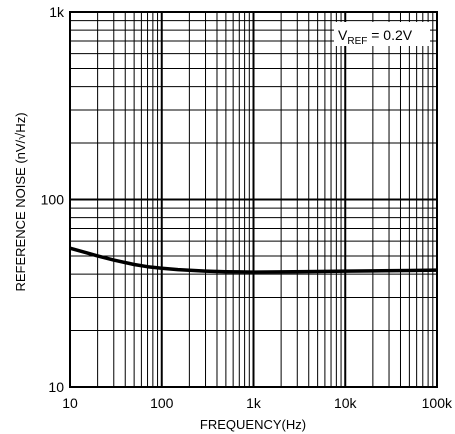 This screenshot has height=434, width=455. I want to click on annotation-v: V, so click(343, 35).